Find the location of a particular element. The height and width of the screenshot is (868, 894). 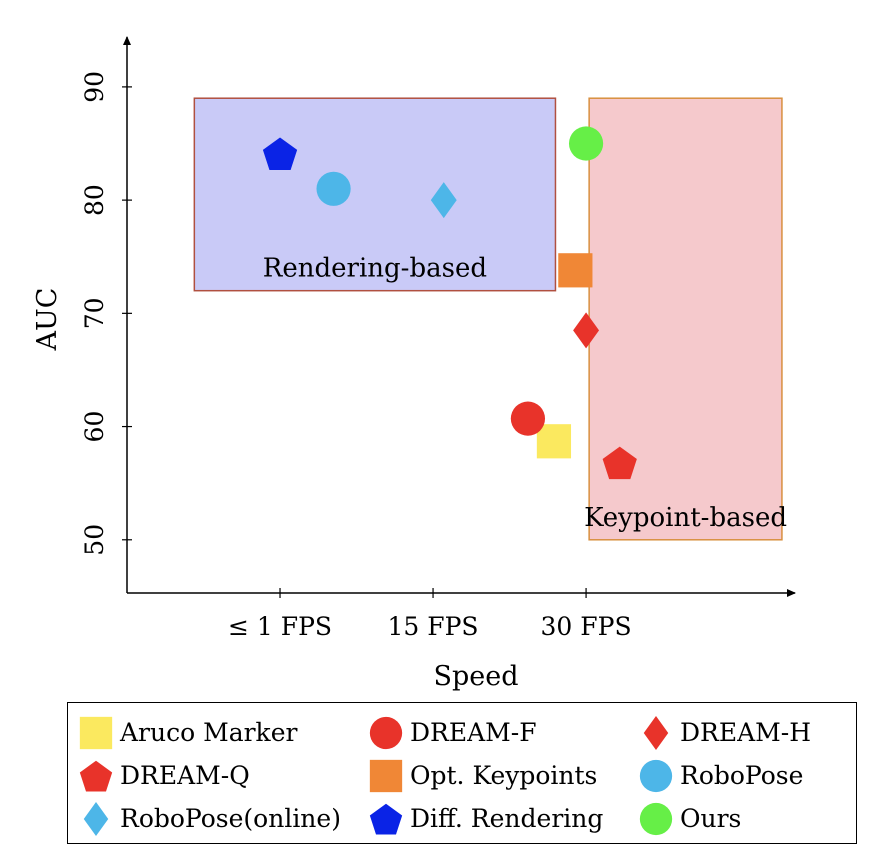

x-tick-label: 15 FPS is located at coordinates (433, 626).